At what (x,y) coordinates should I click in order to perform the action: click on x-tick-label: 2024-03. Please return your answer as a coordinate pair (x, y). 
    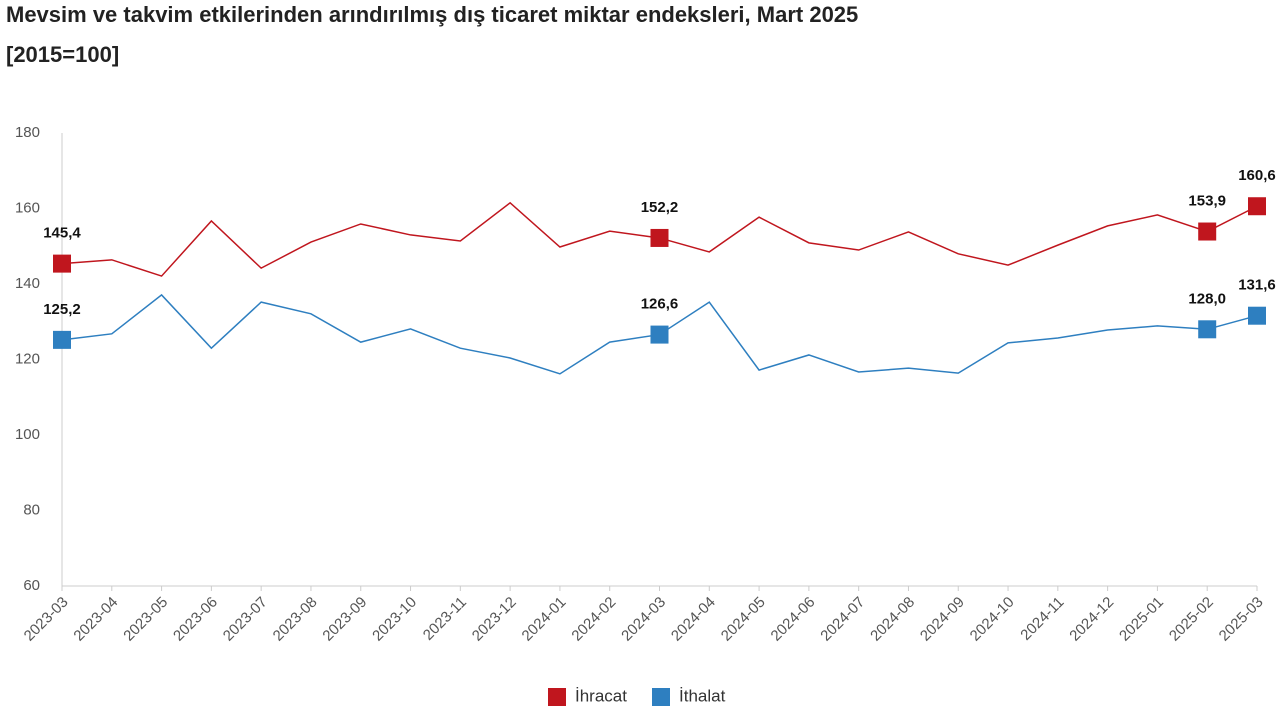
    Looking at the image, I should click on (643, 619).